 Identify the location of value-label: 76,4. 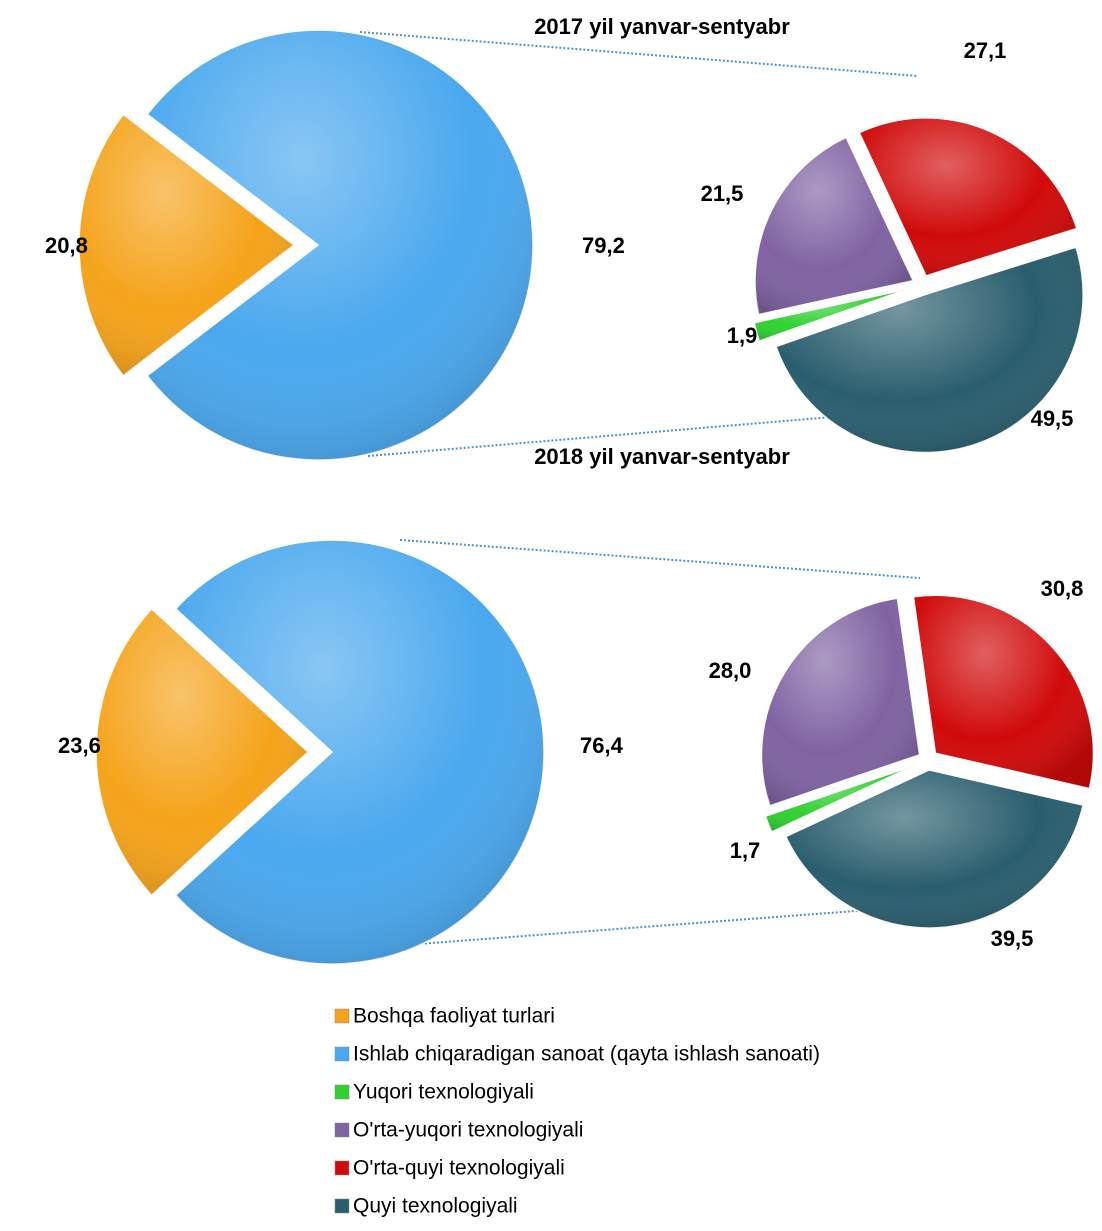
(602, 745).